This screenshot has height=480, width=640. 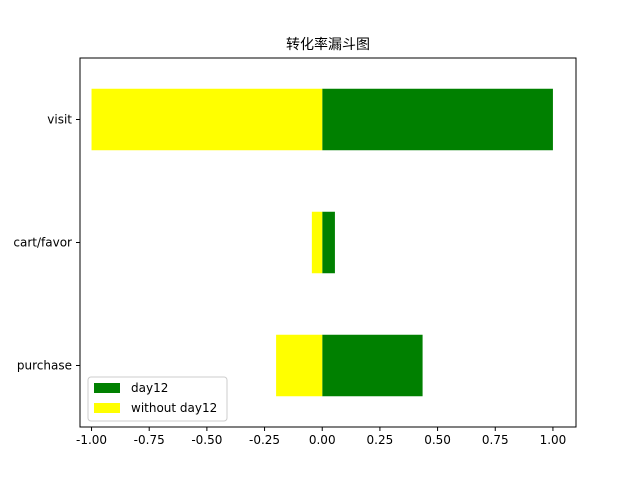 I want to click on x-tick-label: 1.00, so click(x=553, y=440).